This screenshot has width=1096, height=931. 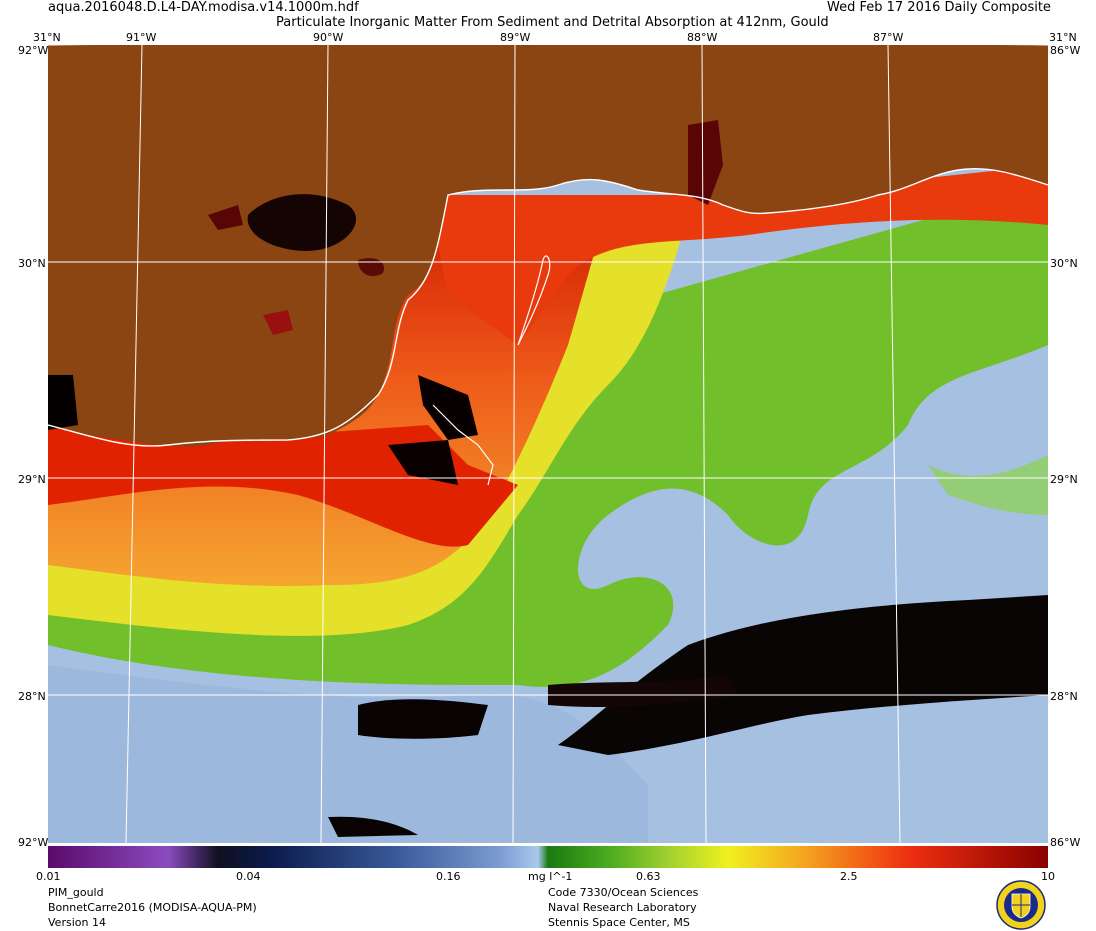 I want to click on lat-label-top-left: 31°N, so click(x=47, y=37).